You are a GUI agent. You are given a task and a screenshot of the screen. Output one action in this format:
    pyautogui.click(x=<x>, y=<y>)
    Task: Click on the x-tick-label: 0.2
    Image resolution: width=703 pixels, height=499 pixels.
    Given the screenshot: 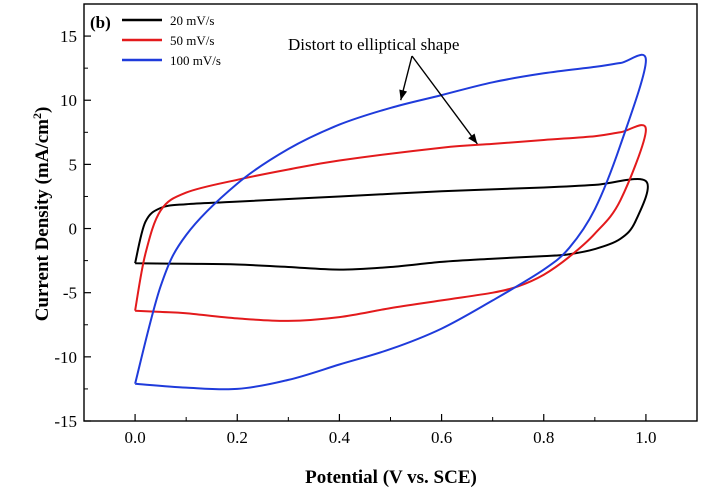 What is the action you would take?
    pyautogui.click(x=237, y=437)
    